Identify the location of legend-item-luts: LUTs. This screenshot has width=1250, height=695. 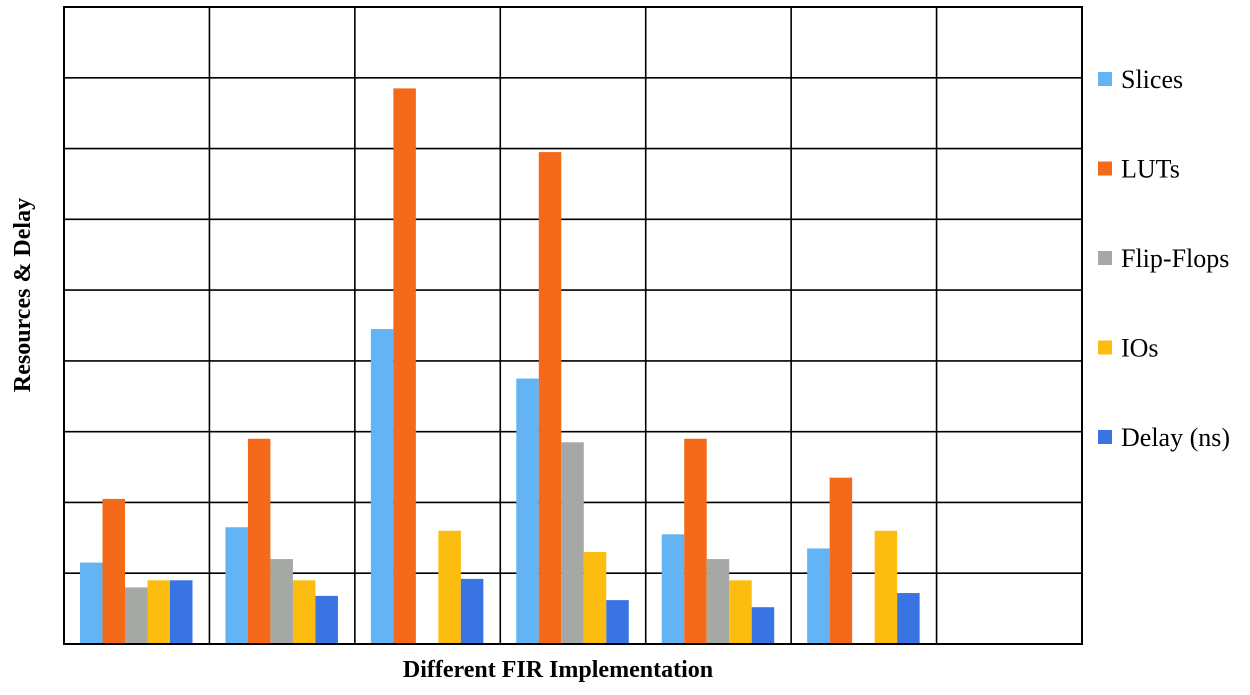
(1139, 169).